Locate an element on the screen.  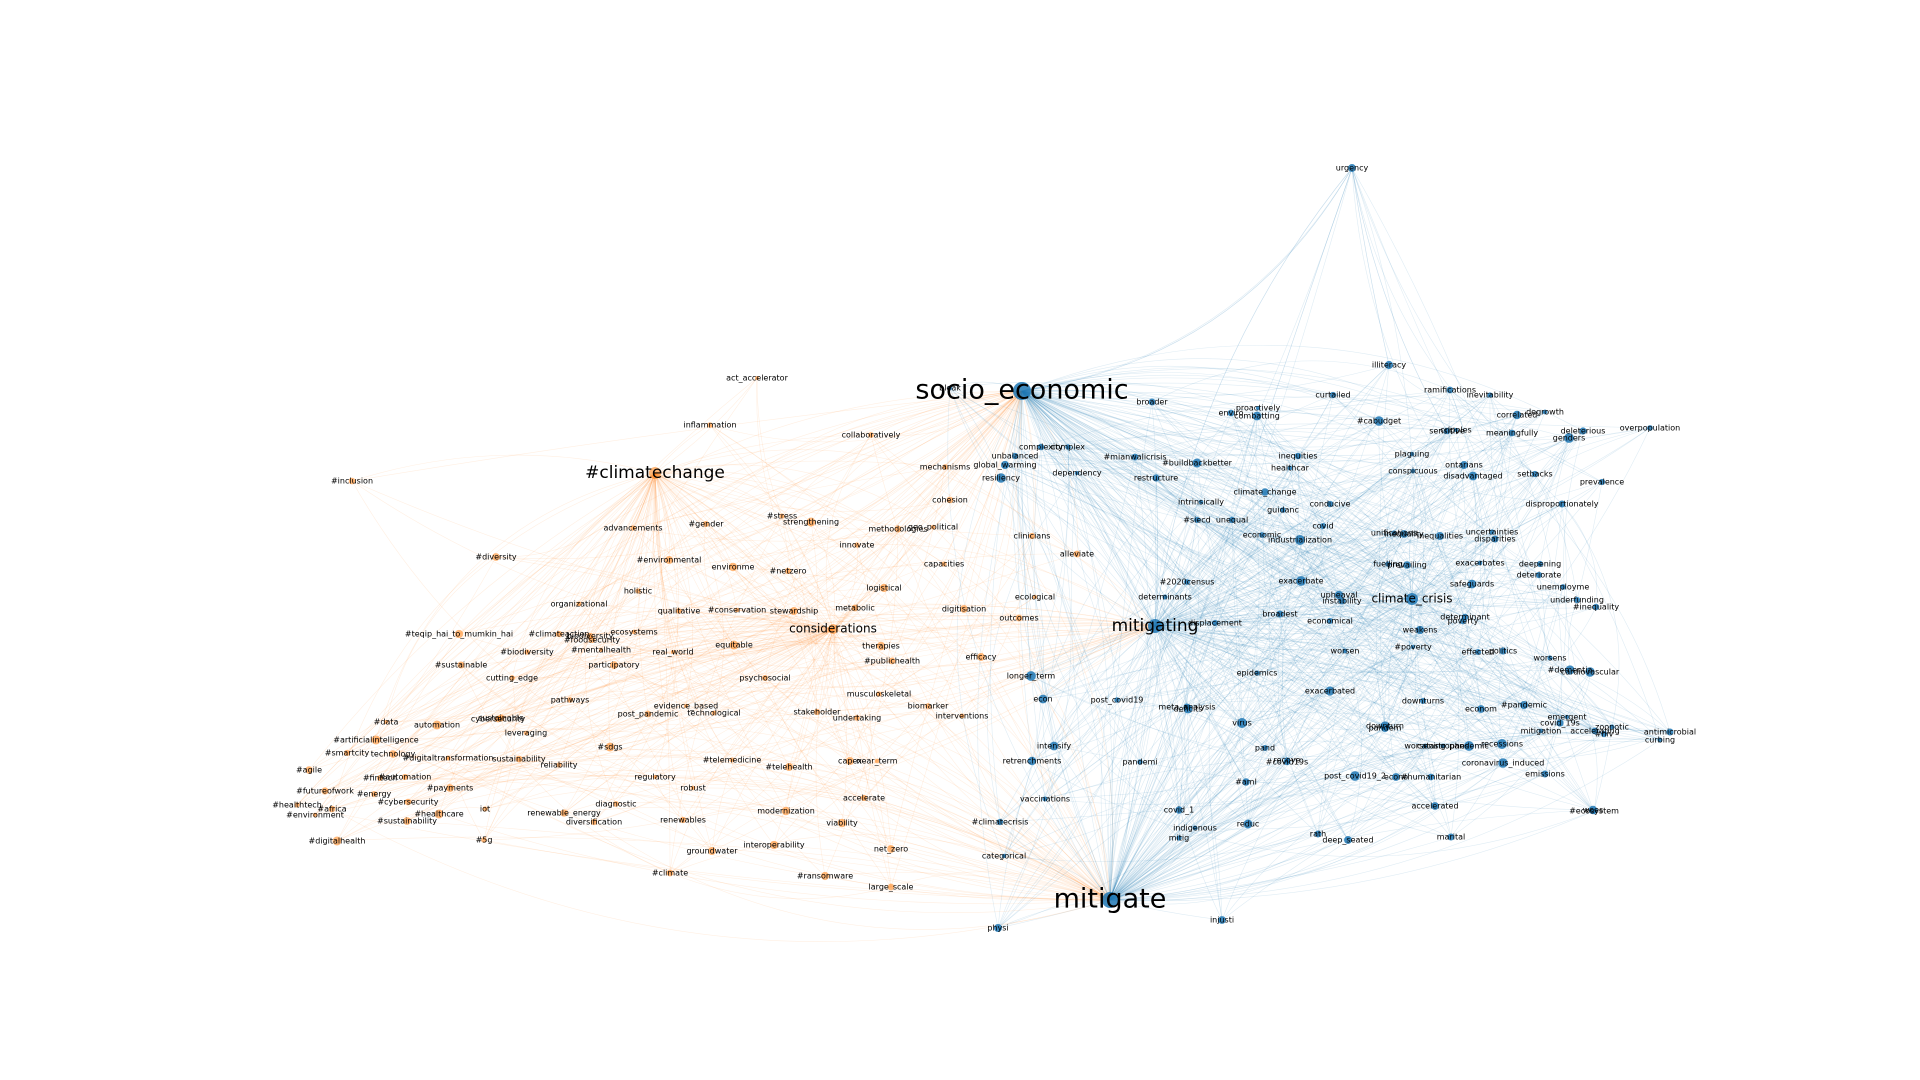
node-label: logistical is located at coordinates (883, 588).